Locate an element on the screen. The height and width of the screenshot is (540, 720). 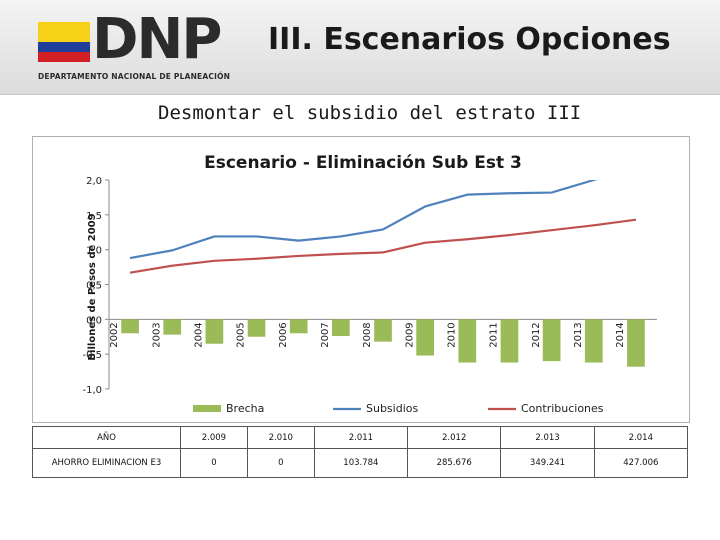
x-tick-label: 2002 is located at coordinates (114, 334).